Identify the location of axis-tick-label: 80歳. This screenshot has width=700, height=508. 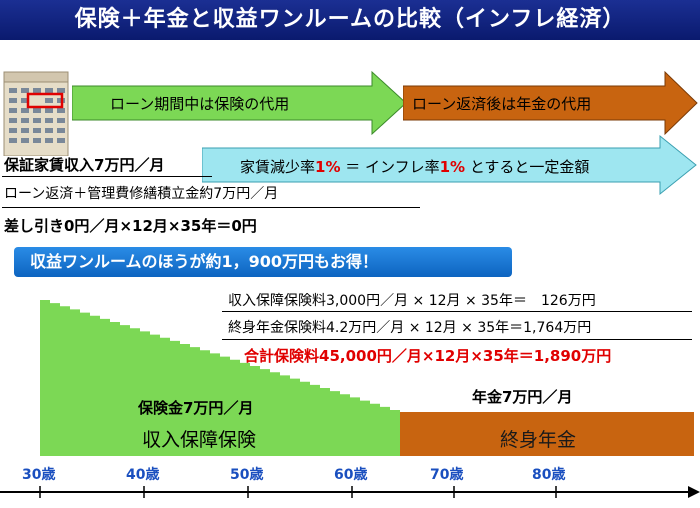
(549, 475).